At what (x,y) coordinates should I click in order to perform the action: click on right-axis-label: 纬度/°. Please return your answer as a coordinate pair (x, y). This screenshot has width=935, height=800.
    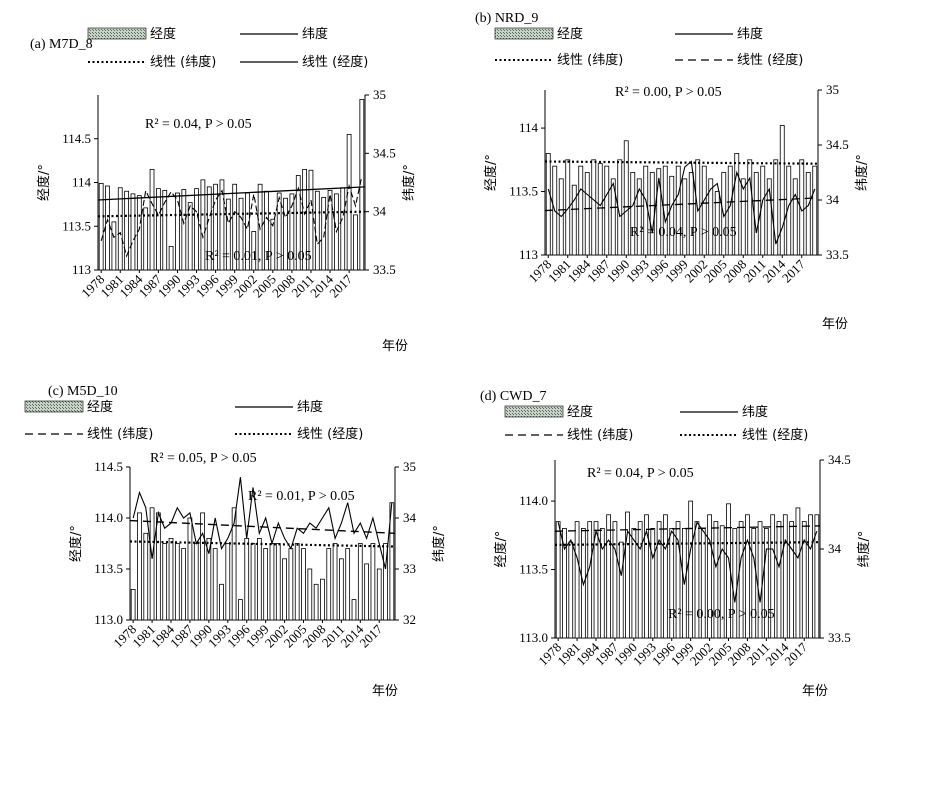
    Looking at the image, I should click on (409, 182).